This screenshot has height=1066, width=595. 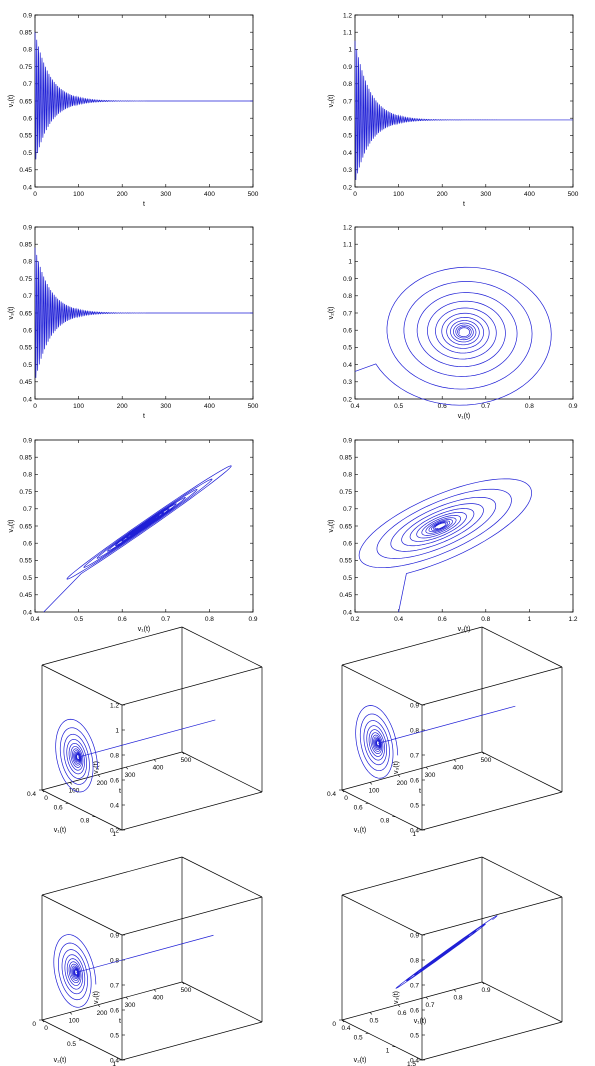 What do you see at coordinates (373, 1020) in the screenshot?
I see `x-tick-label: 0.5` at bounding box center [373, 1020].